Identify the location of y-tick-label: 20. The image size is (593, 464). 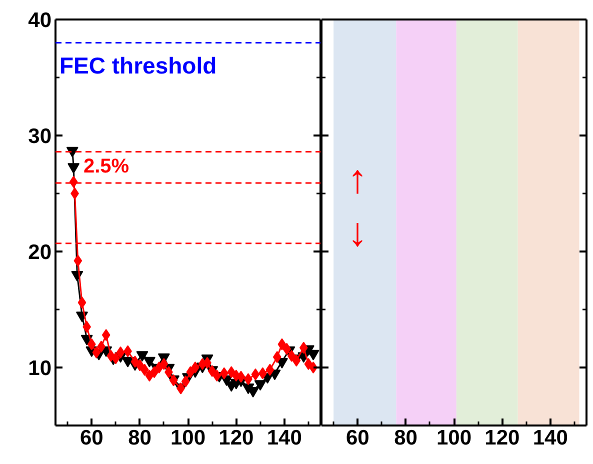
(40, 252).